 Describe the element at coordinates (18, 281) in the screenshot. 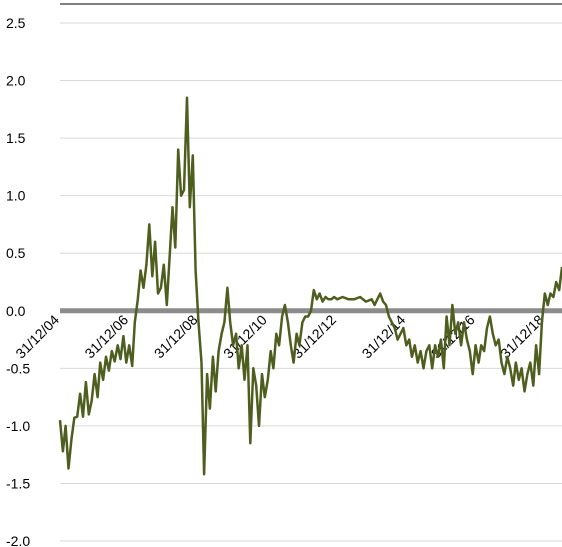

I see `y-axis-ticks: 2.5 2.0 1.5 1.0 0.5 0.0 -0.5 -1.0 -1.5 -2.0` at that location.